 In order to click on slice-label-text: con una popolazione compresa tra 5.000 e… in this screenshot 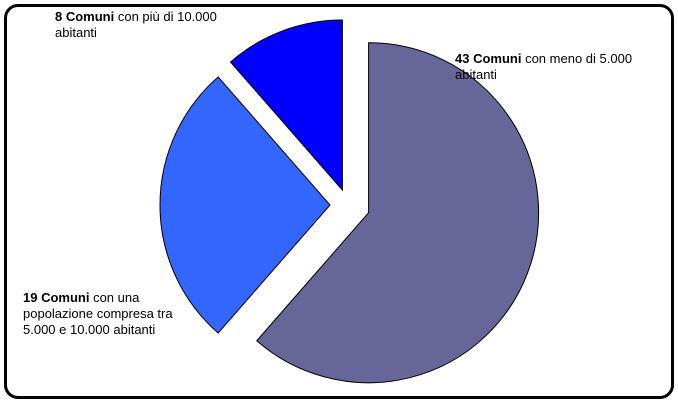, I will do `click(98, 313)`.